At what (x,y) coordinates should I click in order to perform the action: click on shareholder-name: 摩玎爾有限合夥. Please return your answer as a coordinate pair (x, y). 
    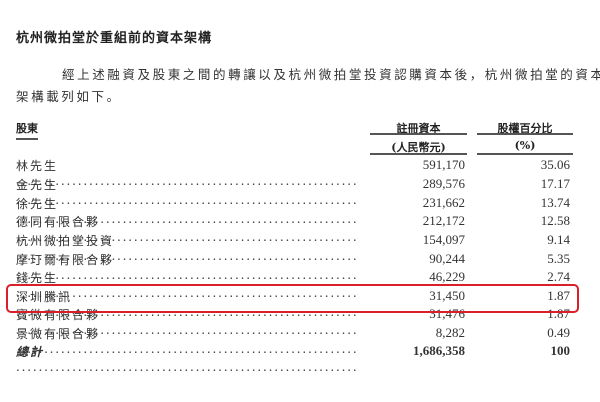
    Looking at the image, I should click on (186, 266).